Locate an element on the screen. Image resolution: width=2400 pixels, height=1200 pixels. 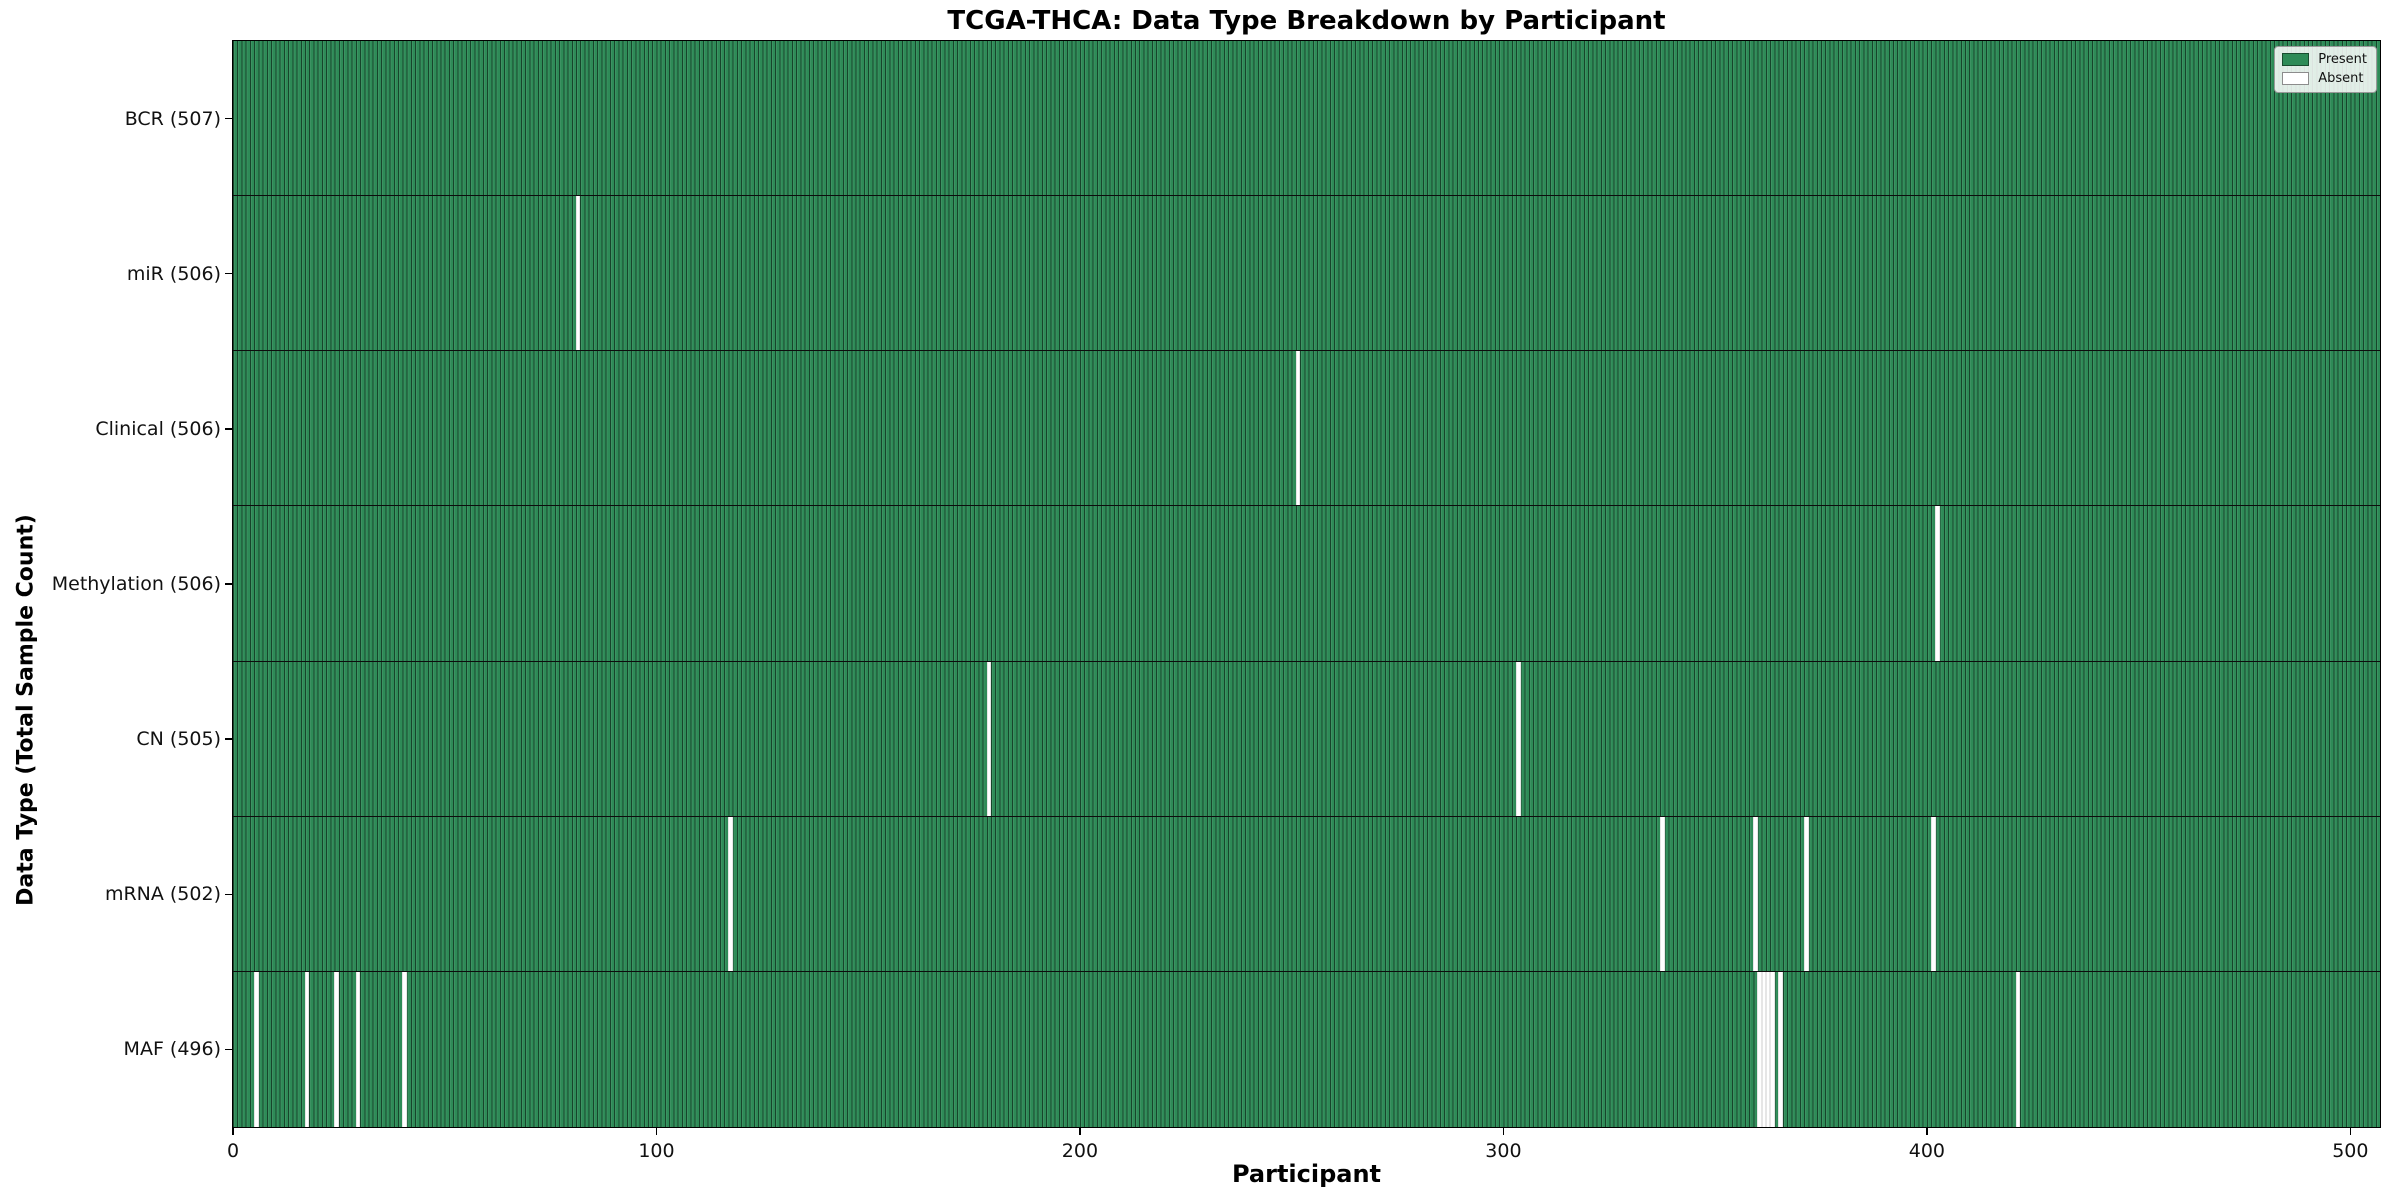
x-axis-label: Participant is located at coordinates (1306, 1174).